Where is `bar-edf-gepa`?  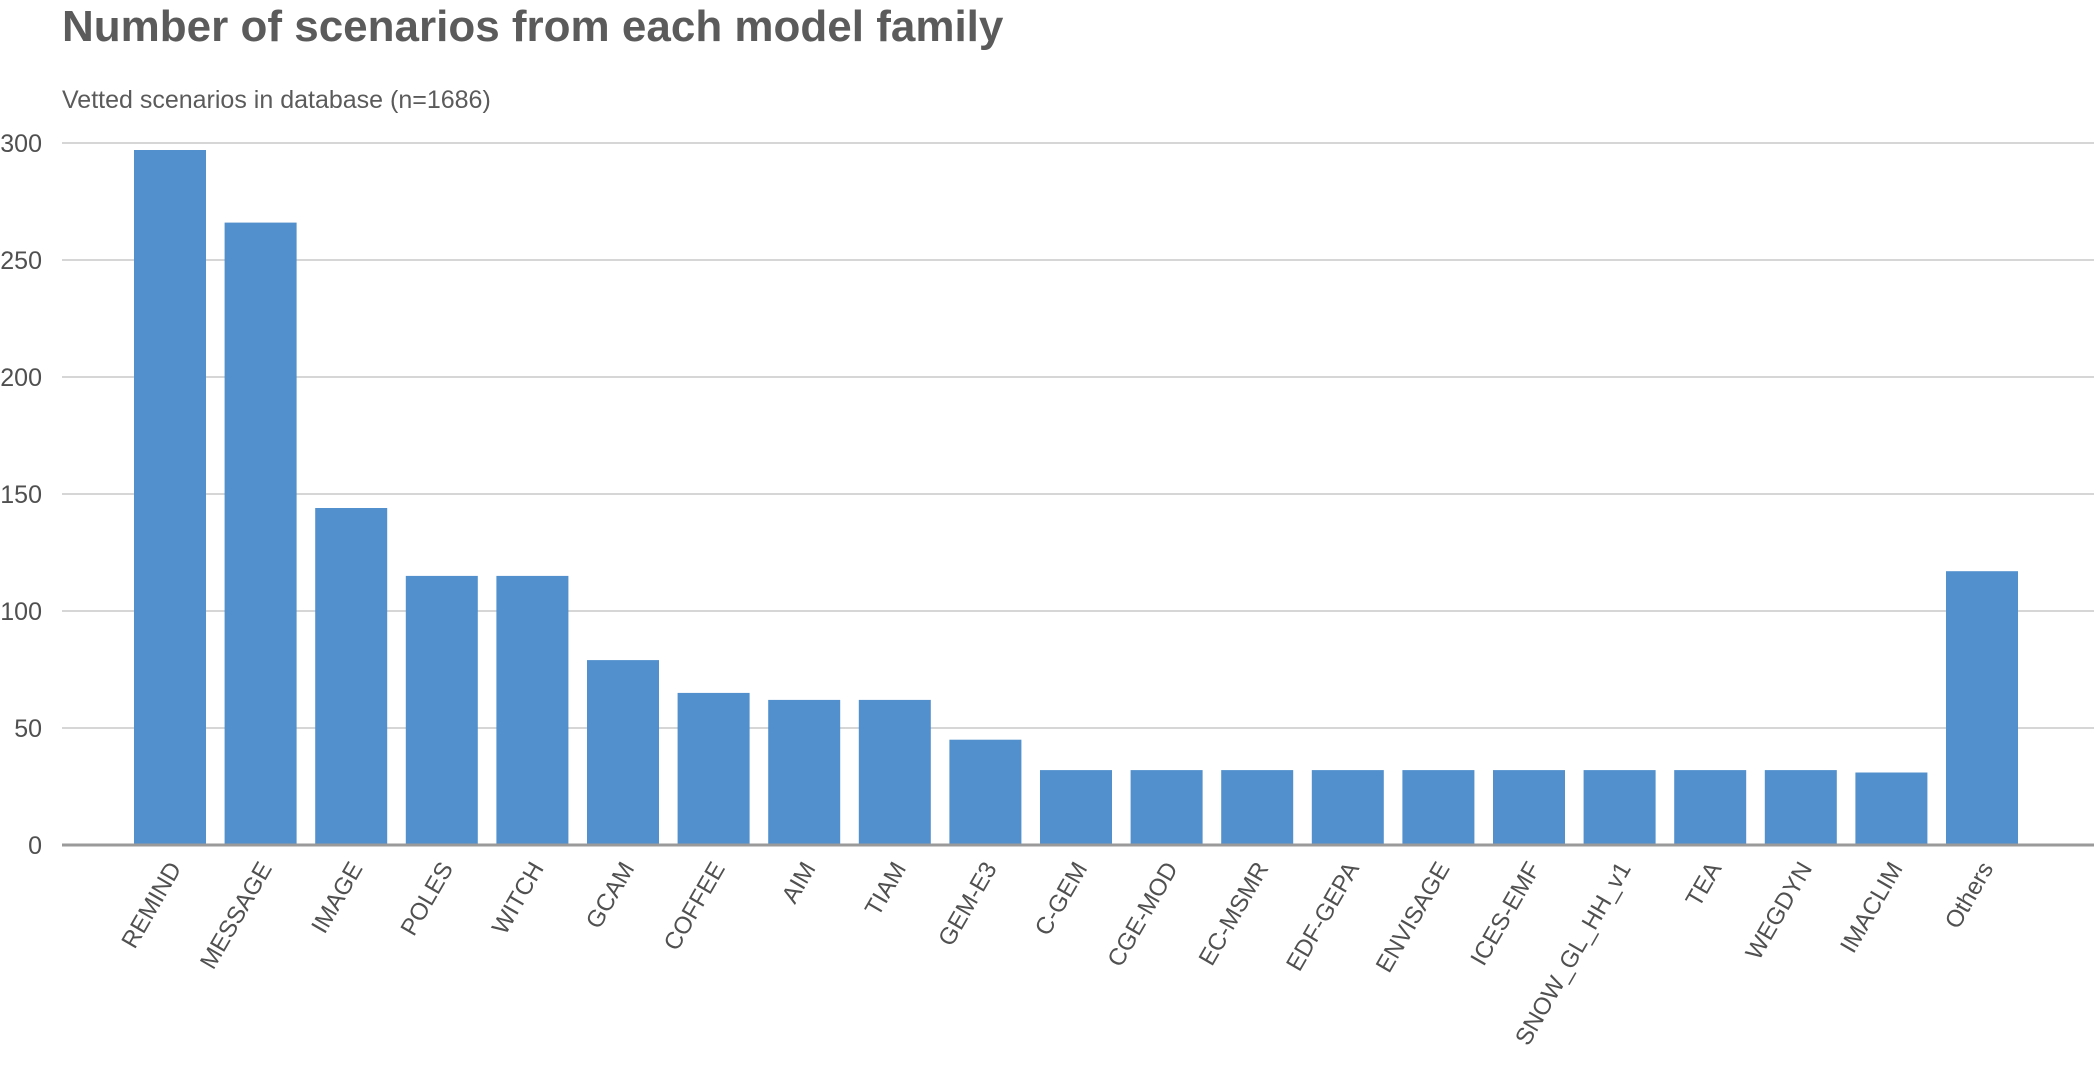 bar-edf-gepa is located at coordinates (1347, 807).